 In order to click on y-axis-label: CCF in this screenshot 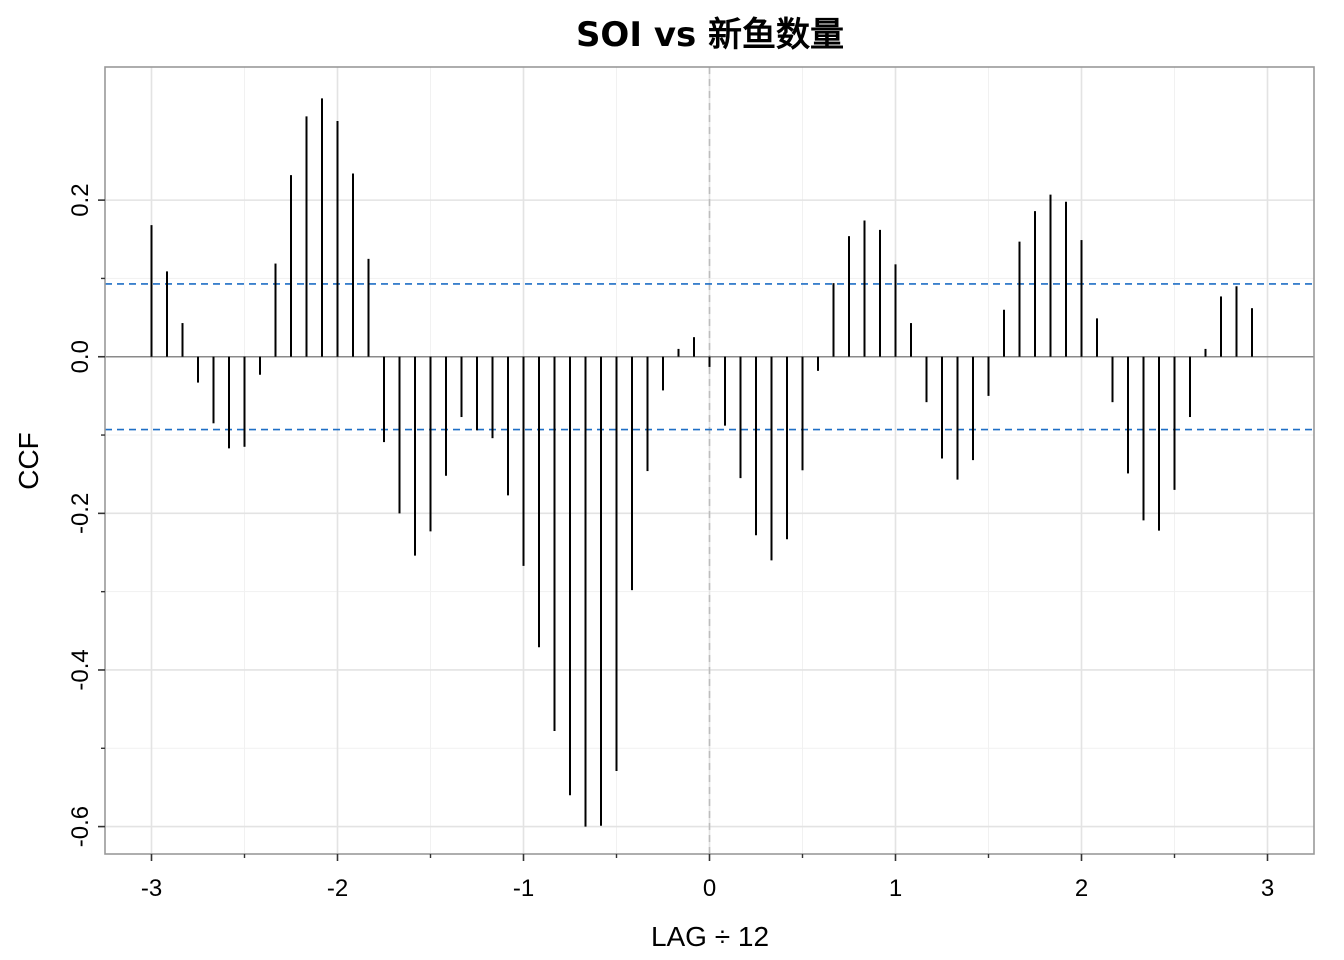, I will do `click(28, 461)`.